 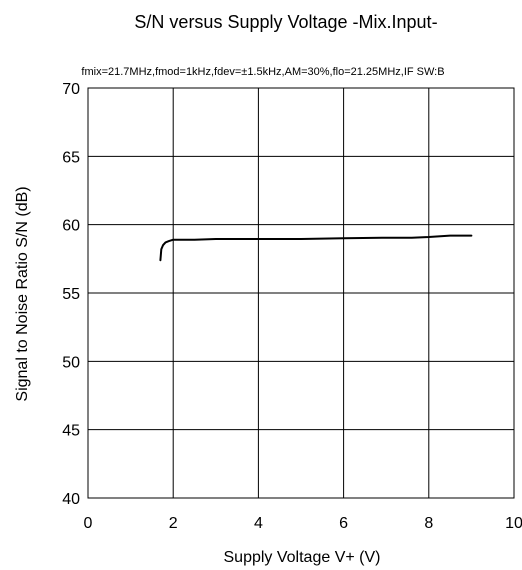 I want to click on chart-title: S/N versus Supply Voltage -Mix.Input-, so click(x=285, y=22).